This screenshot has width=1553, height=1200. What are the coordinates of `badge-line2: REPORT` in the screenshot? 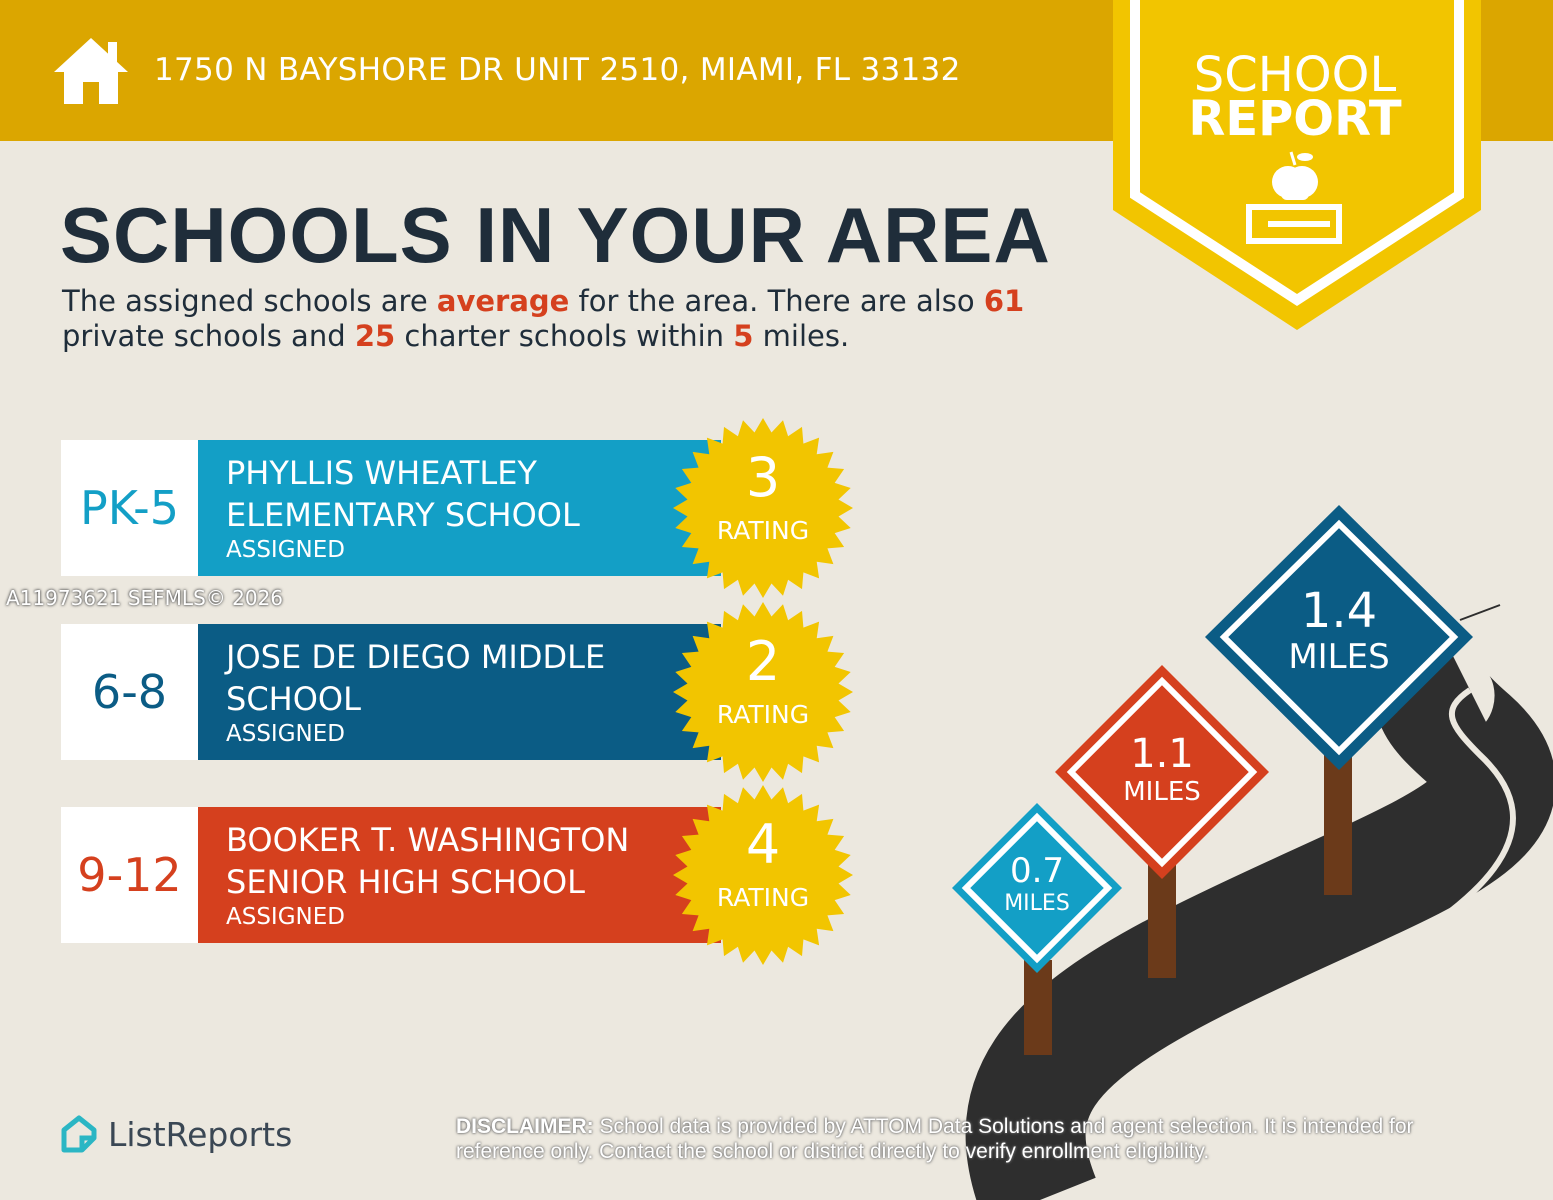 It's located at (1295, 119).